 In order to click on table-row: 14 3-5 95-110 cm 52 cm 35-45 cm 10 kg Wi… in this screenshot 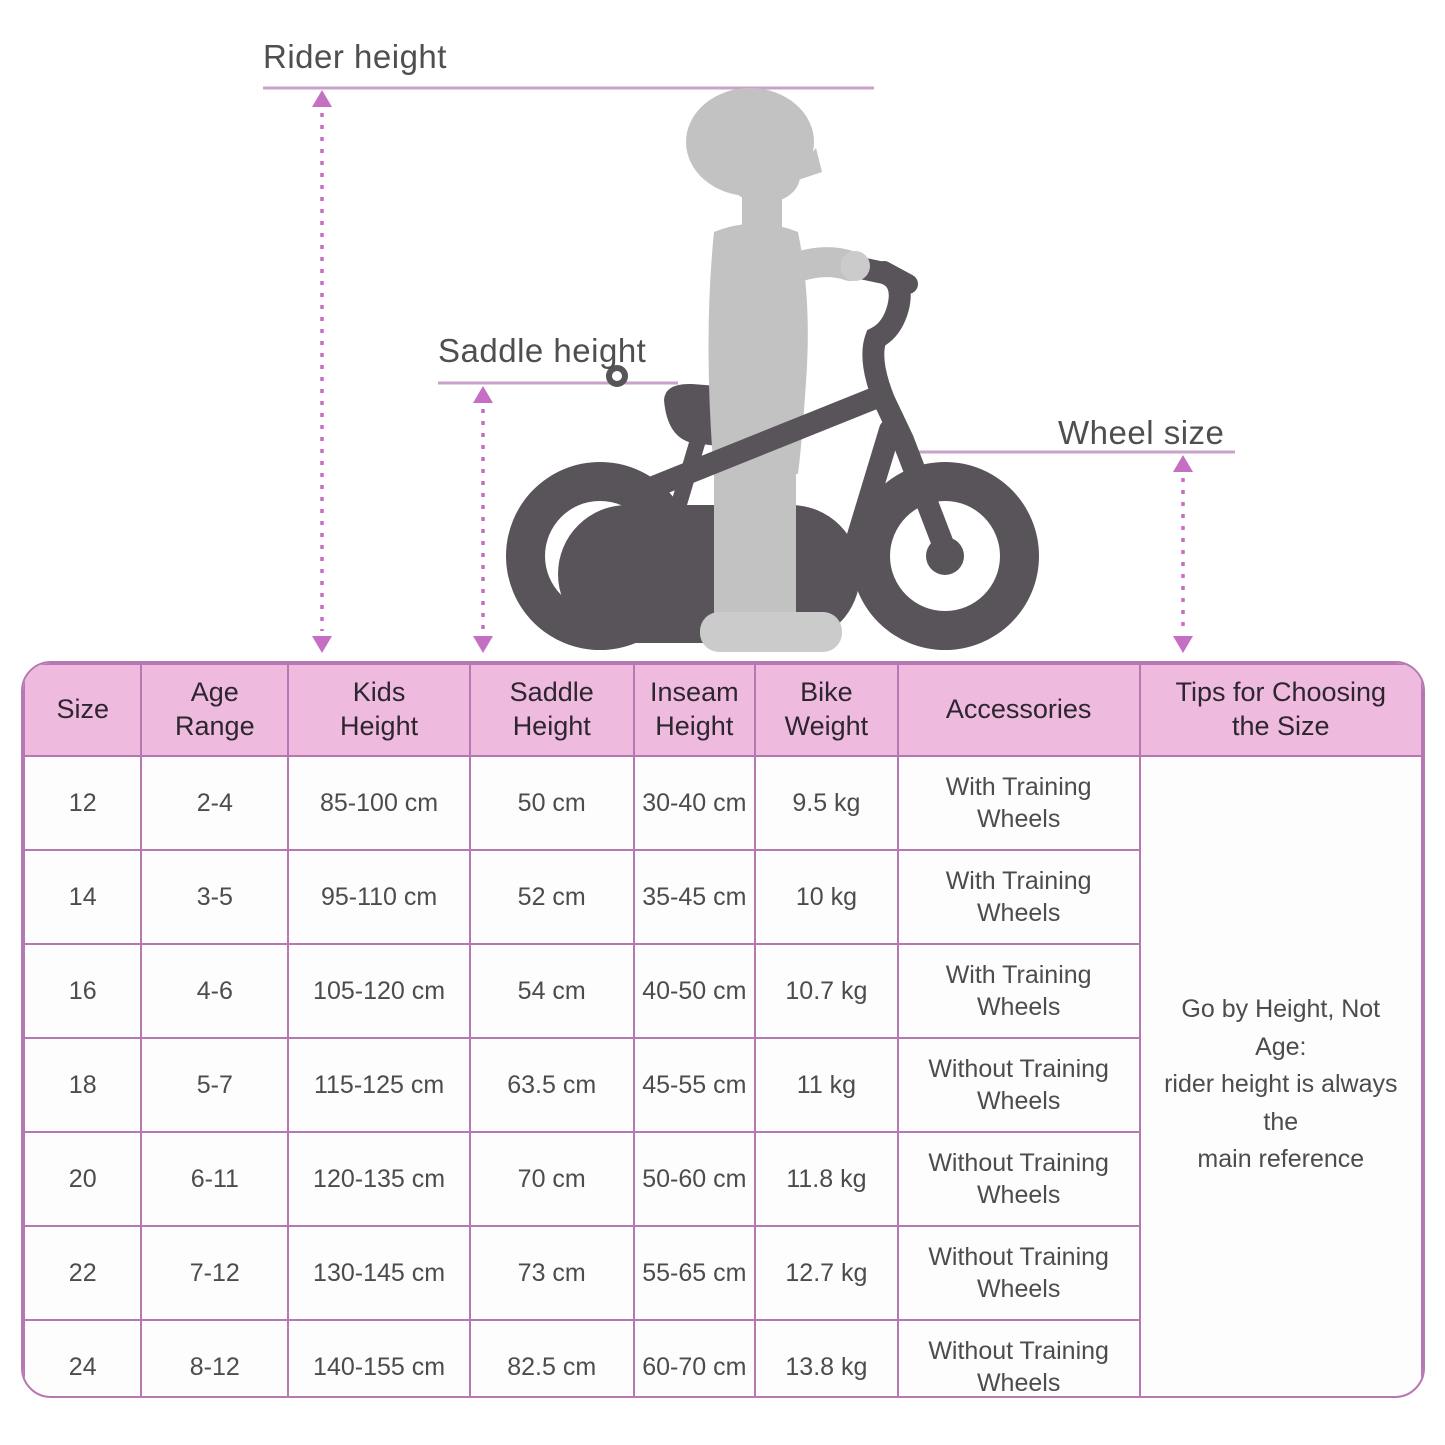, I will do `click(722, 897)`.